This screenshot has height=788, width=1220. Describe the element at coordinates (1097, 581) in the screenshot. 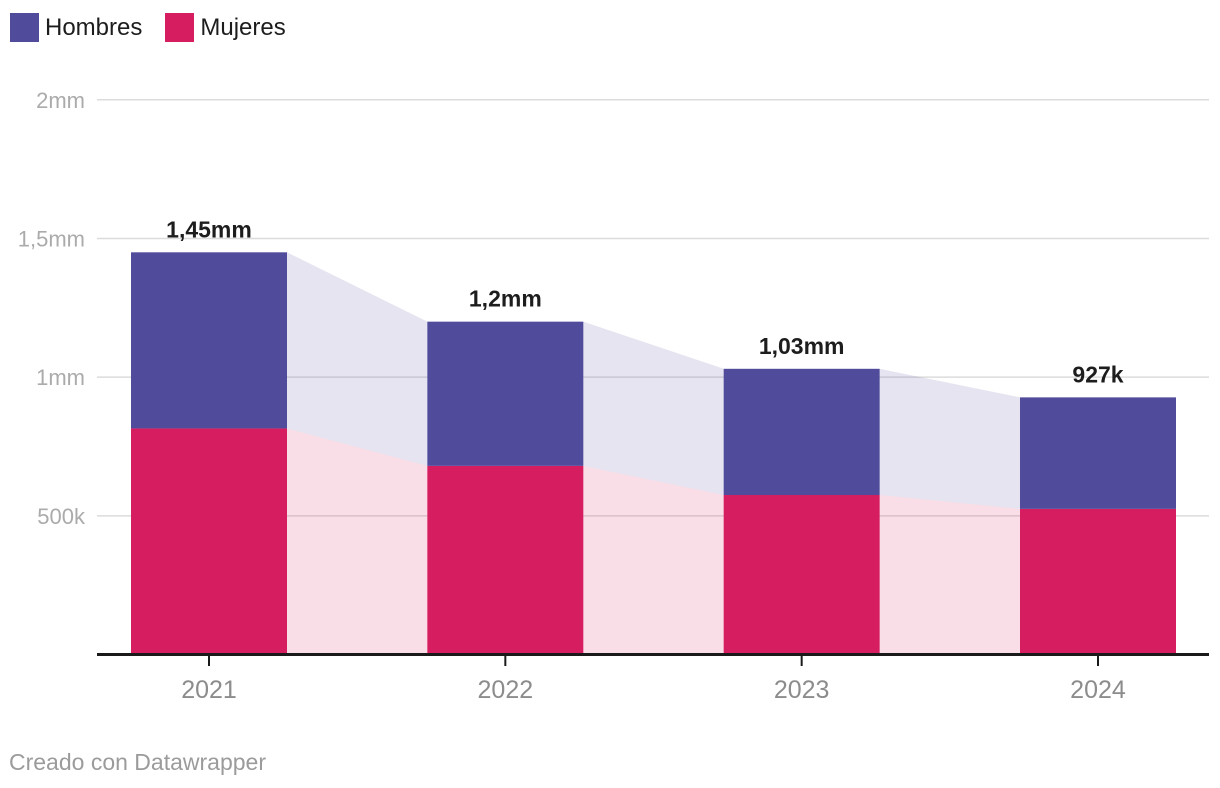

I see `bar-mujeres-2024` at that location.